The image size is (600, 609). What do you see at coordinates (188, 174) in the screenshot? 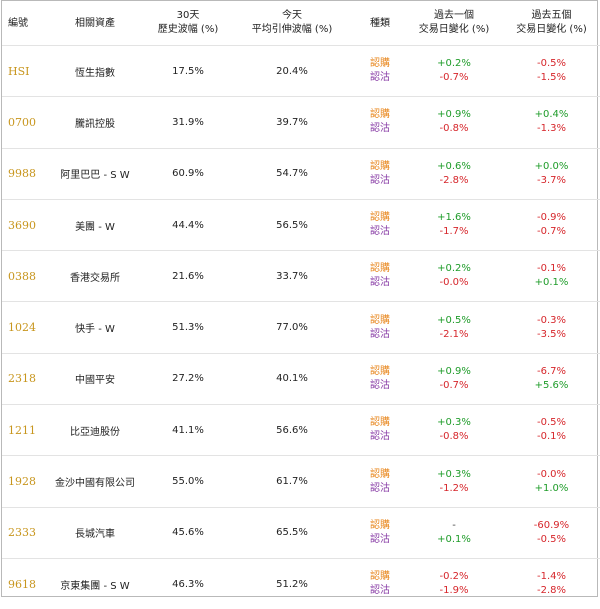
I see `hist-vol-value: 60.9%` at bounding box center [188, 174].